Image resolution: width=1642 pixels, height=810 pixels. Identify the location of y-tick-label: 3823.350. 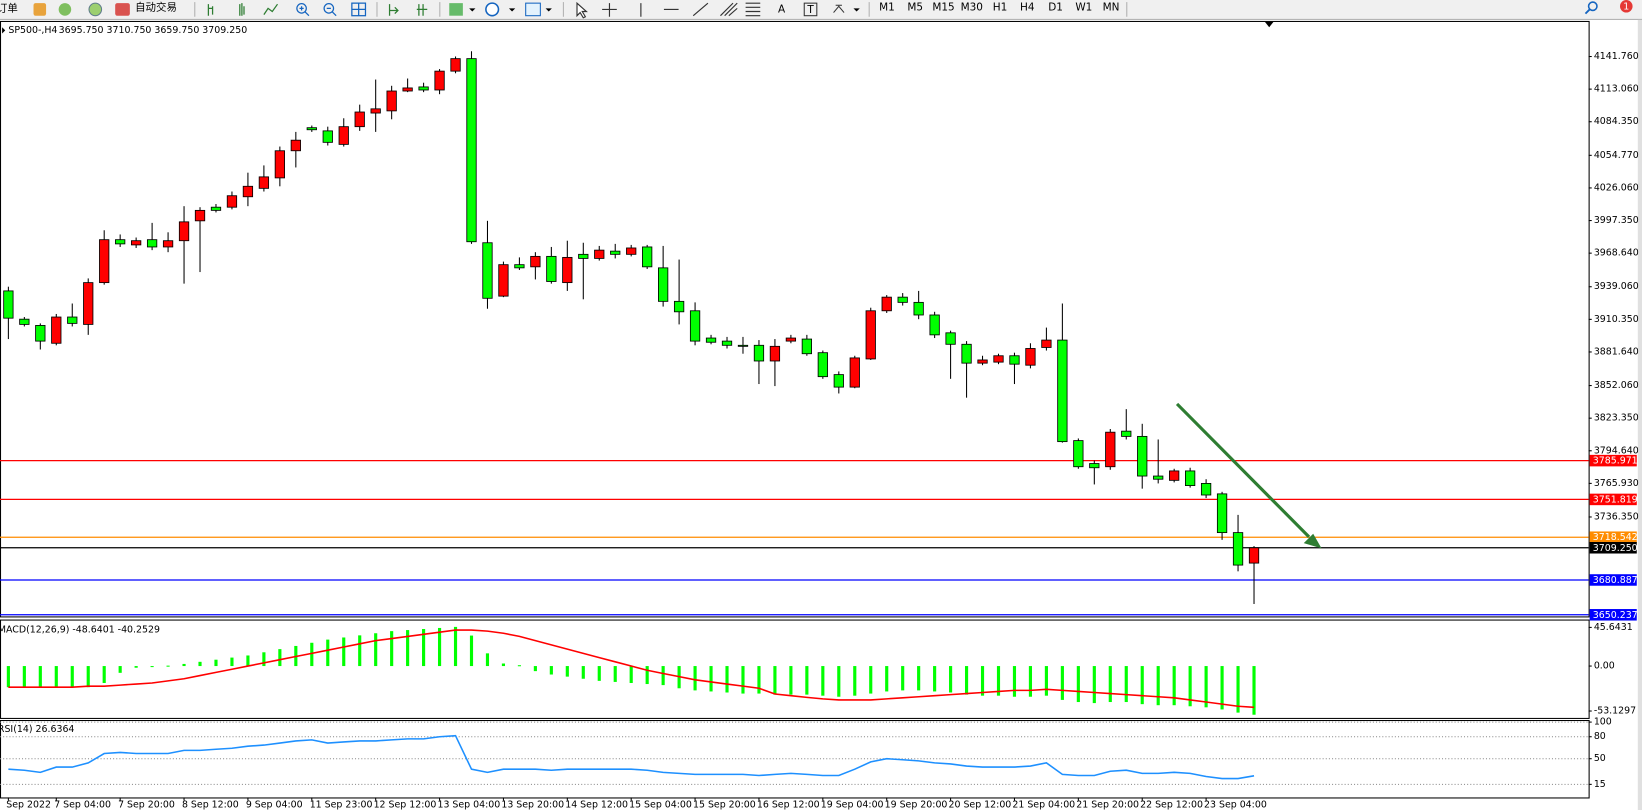
(1616, 418).